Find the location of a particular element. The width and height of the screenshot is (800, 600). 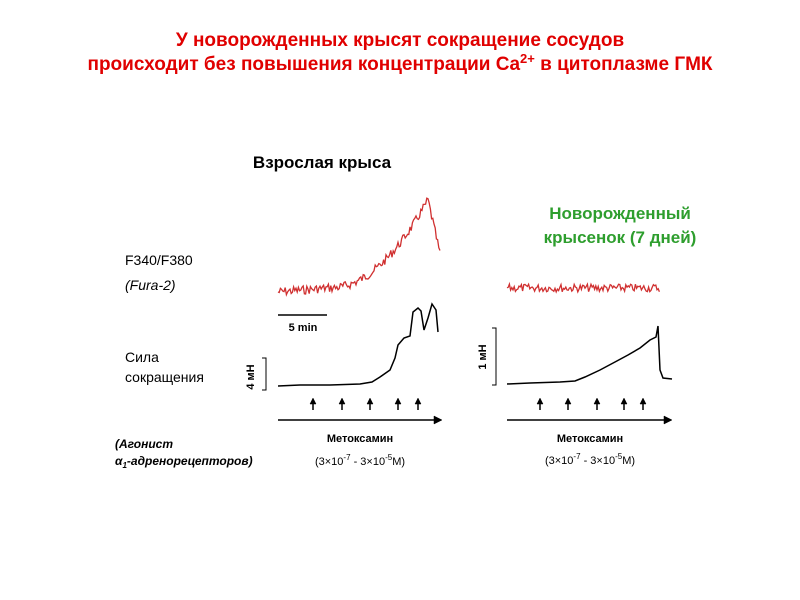

adult-calcium-trace is located at coordinates (359, 247).